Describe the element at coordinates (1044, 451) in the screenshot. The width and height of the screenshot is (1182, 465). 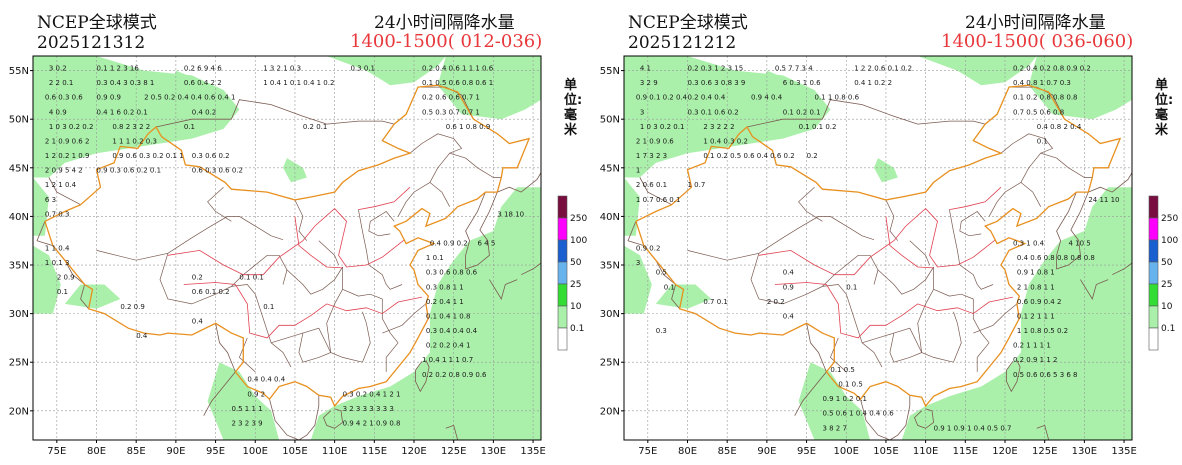
I see `lon-label: 125E` at that location.